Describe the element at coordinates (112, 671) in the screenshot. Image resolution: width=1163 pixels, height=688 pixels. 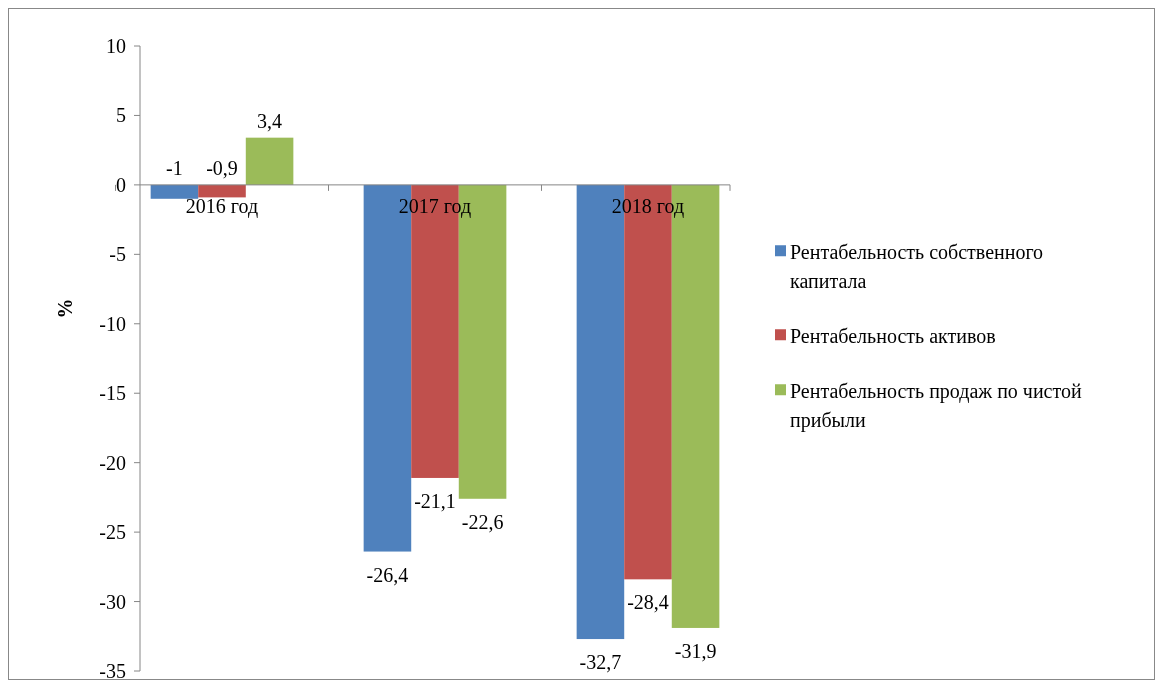
I see `y-tick-label: -35` at that location.